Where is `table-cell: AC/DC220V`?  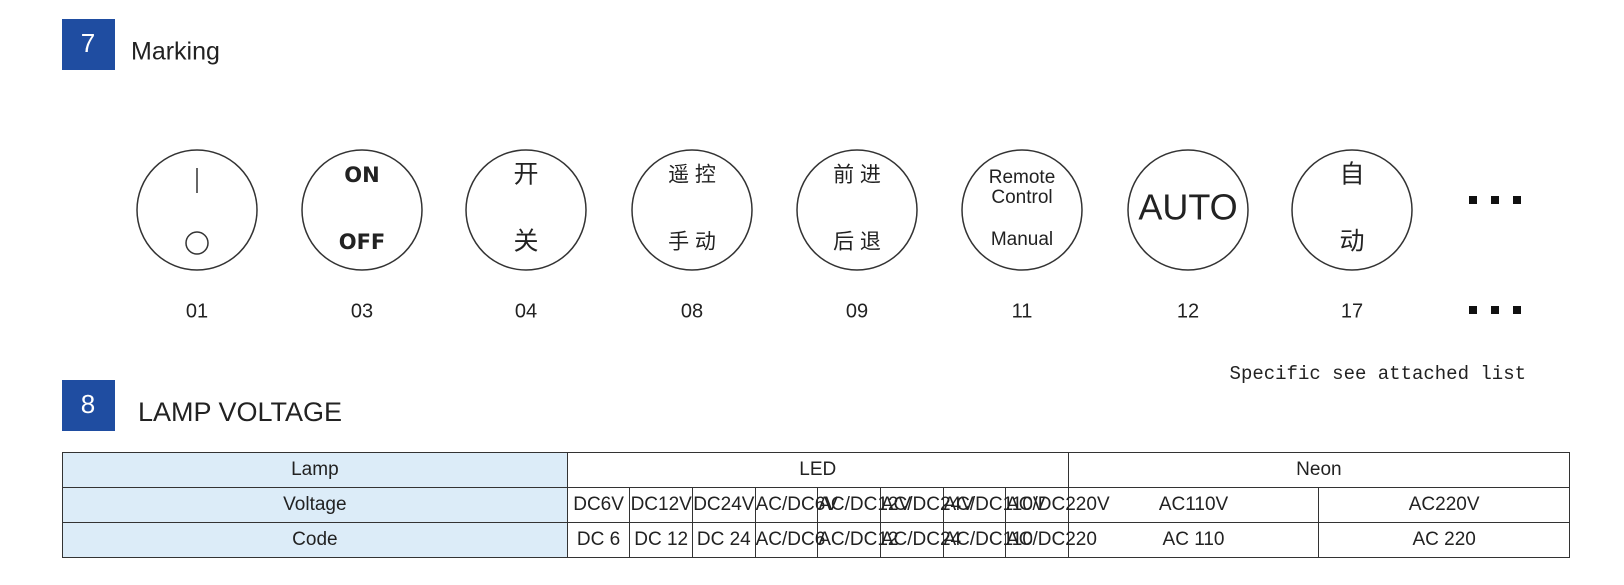 table-cell: AC/DC220V is located at coordinates (1057, 505).